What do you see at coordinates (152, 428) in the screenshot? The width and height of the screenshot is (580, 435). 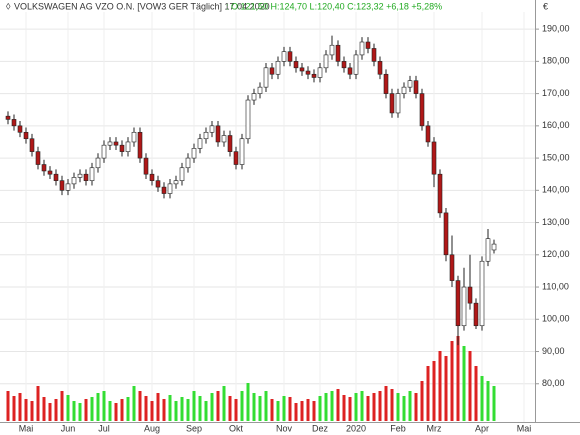 I see `x-tick-label: Aug` at bounding box center [152, 428].